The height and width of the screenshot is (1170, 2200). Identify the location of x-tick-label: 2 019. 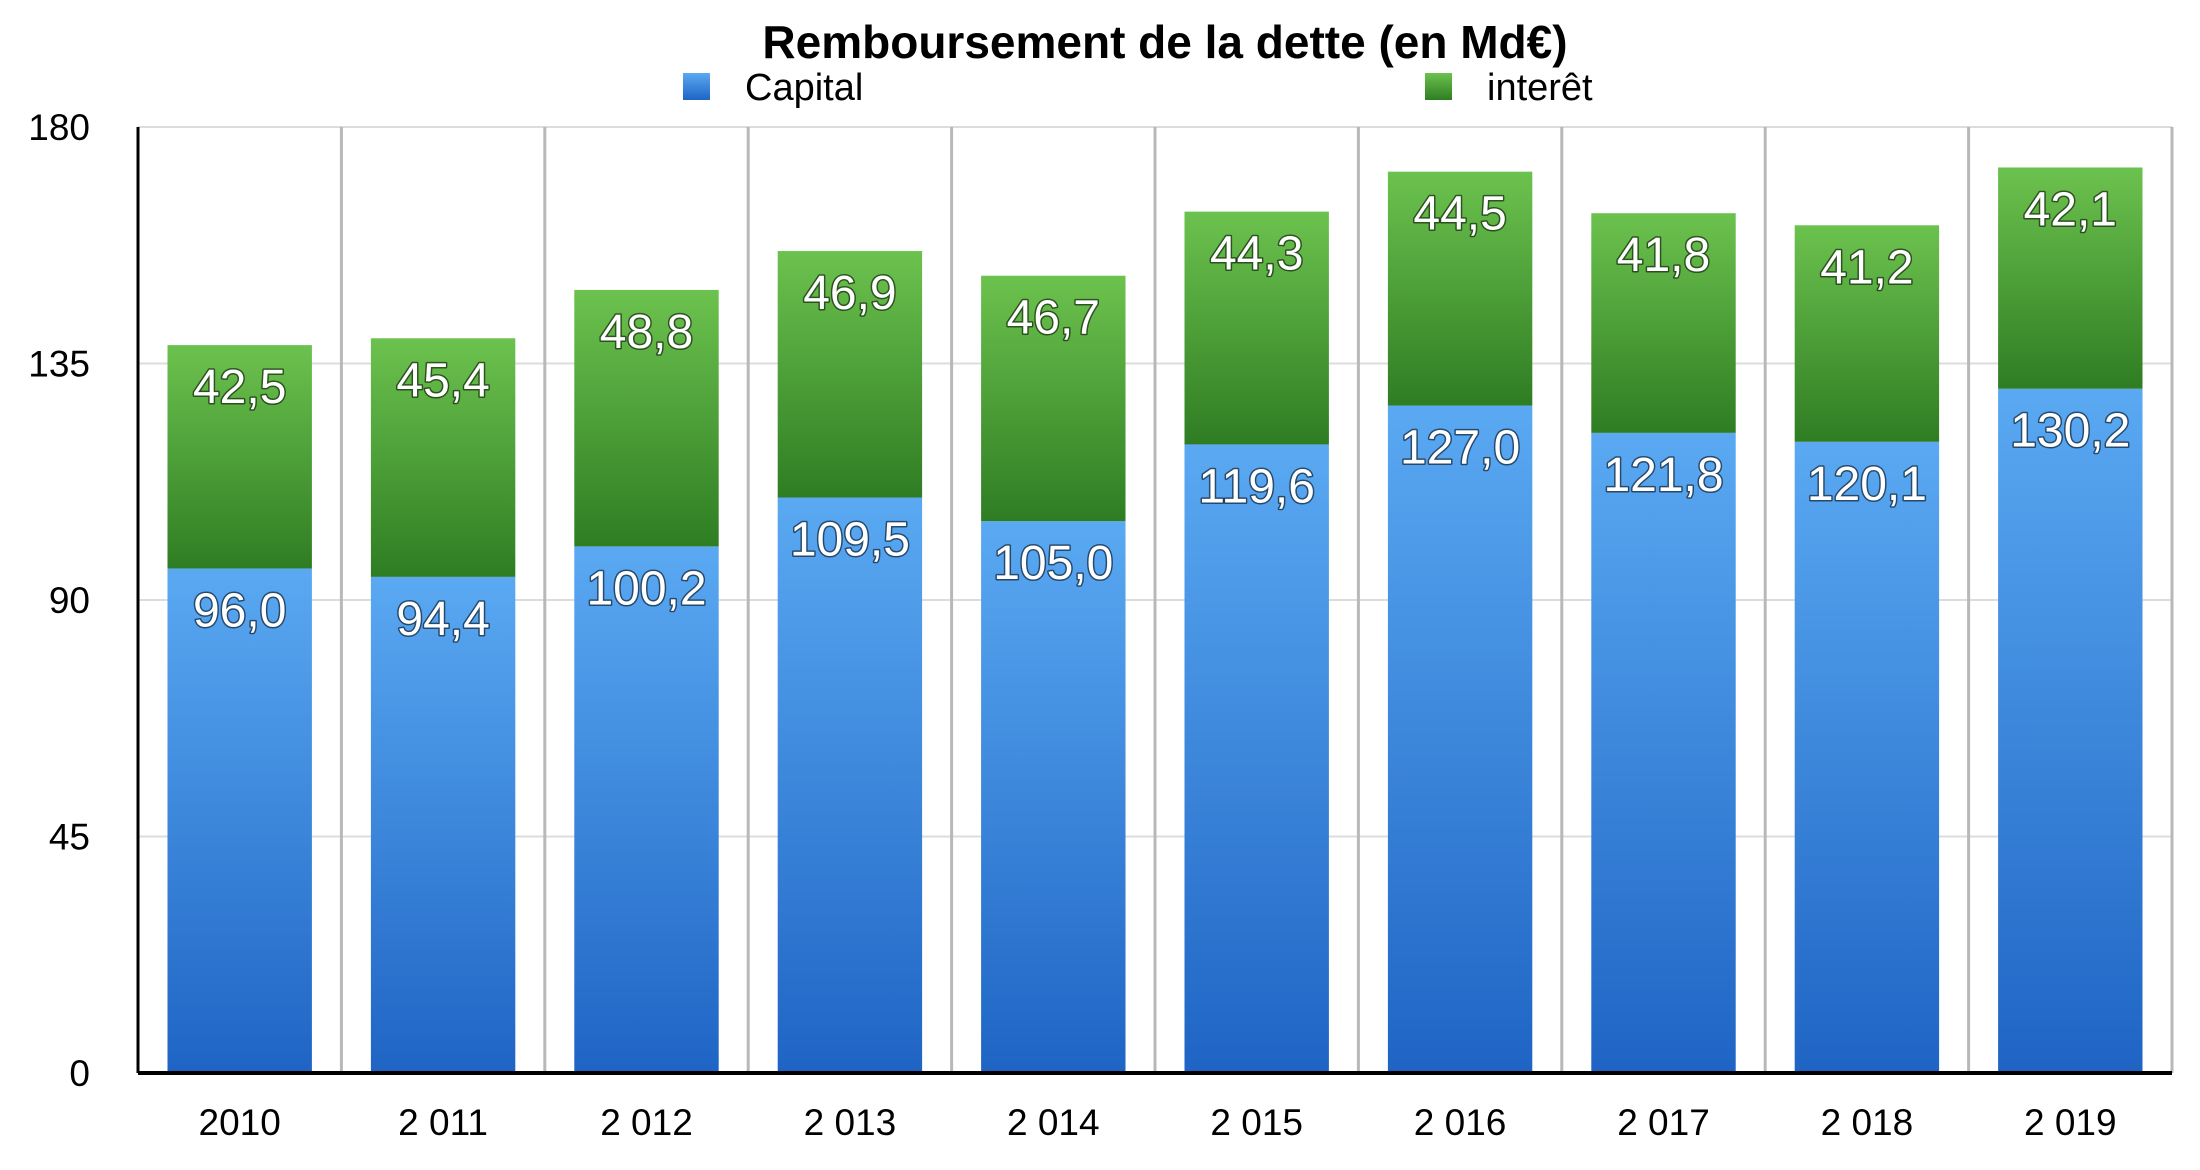
(2070, 1122).